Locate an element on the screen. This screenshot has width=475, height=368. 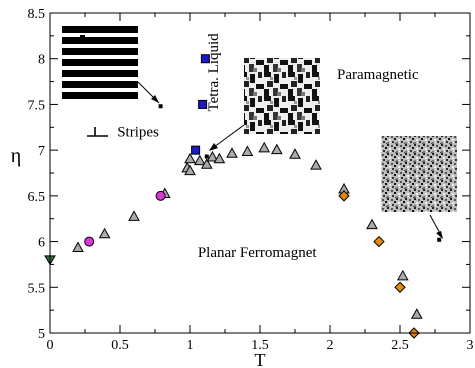
paramagnet-inset is located at coordinates (419, 187).